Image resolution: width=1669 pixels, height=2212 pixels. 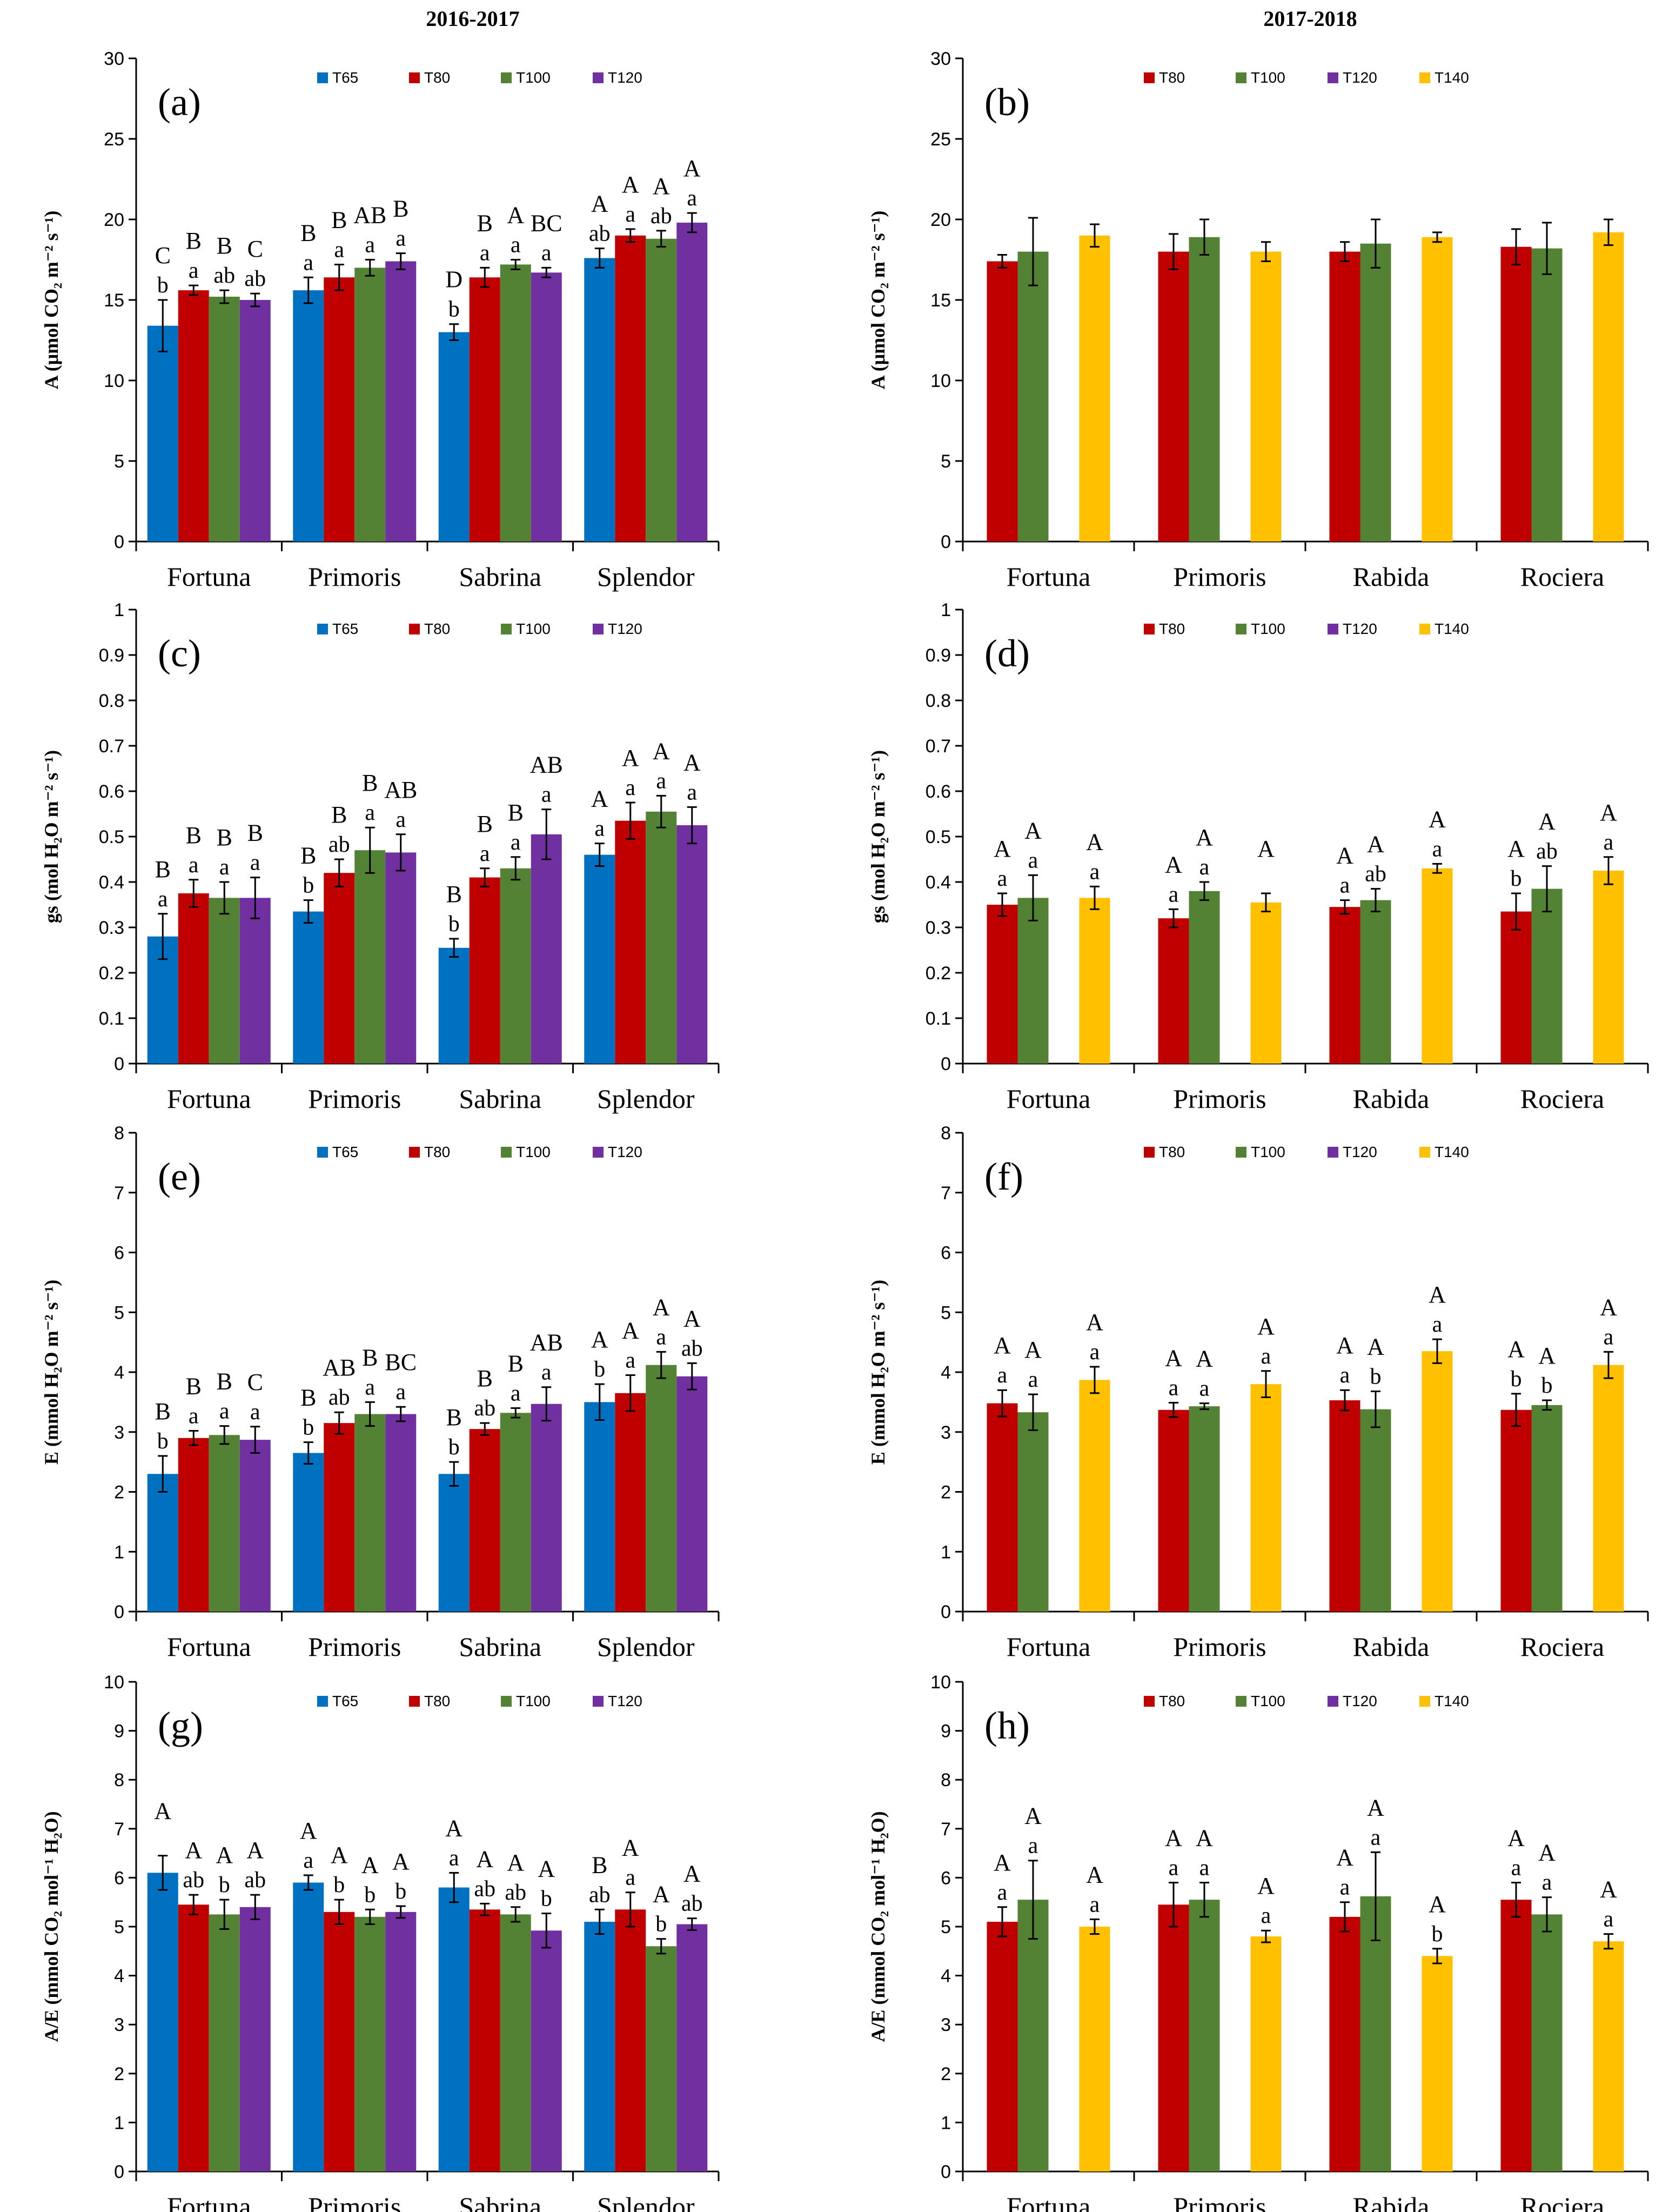 What do you see at coordinates (1172, 629) in the screenshot?
I see `legend-label: T80` at bounding box center [1172, 629].